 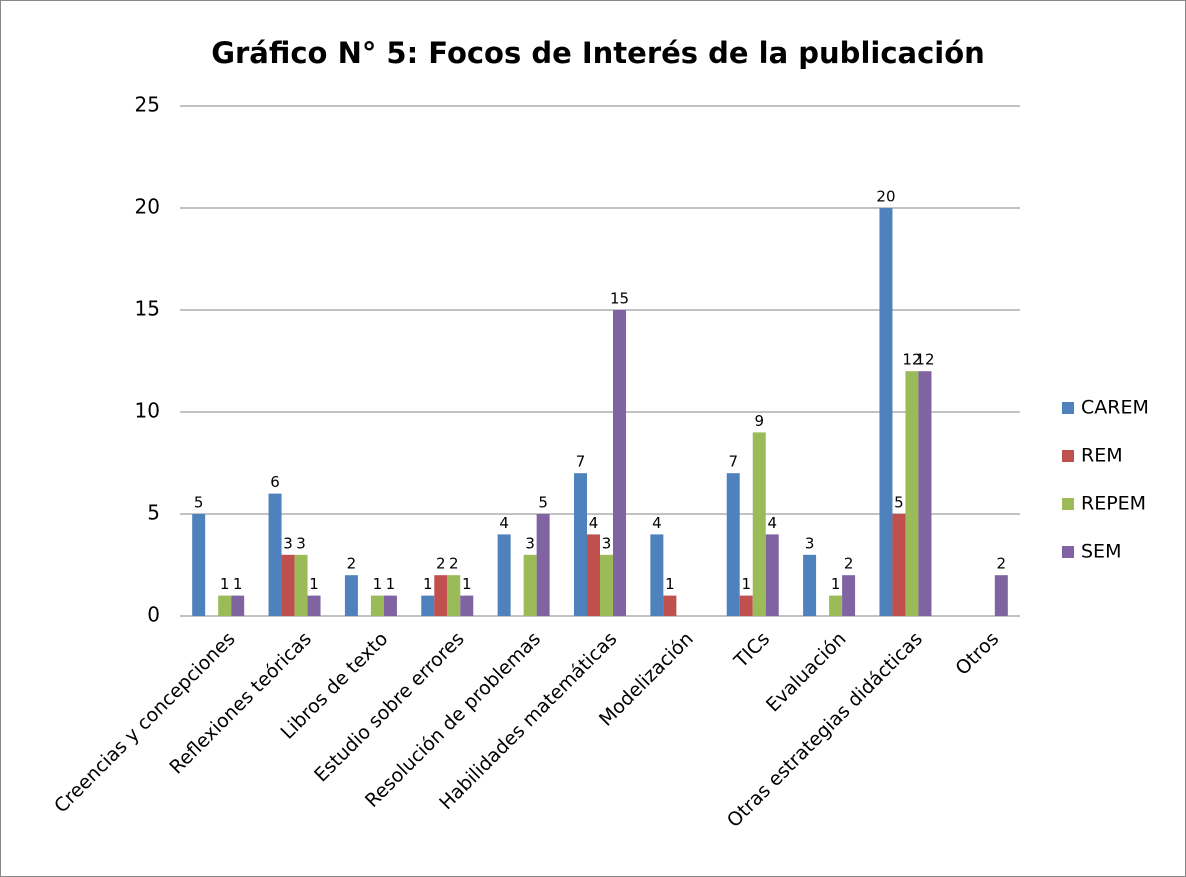 I want to click on legend-label: REPEM, so click(x=1113, y=504).